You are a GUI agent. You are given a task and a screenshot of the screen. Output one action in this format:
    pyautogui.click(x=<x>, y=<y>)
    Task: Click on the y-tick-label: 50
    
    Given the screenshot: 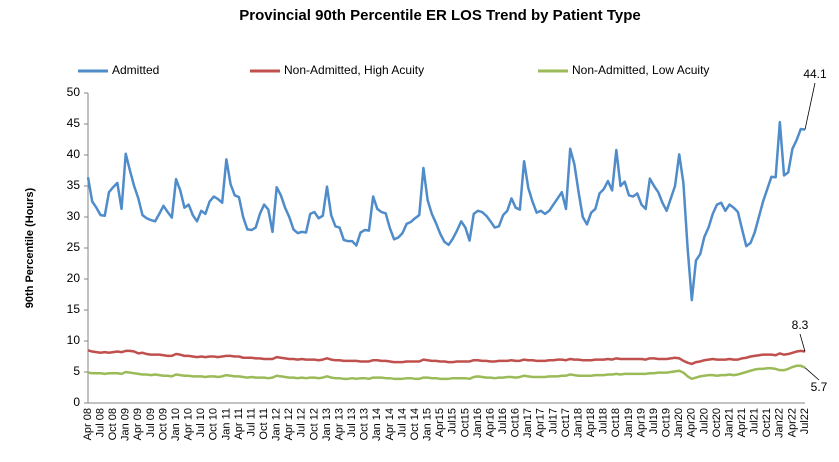 What is the action you would take?
    pyautogui.click(x=74, y=92)
    